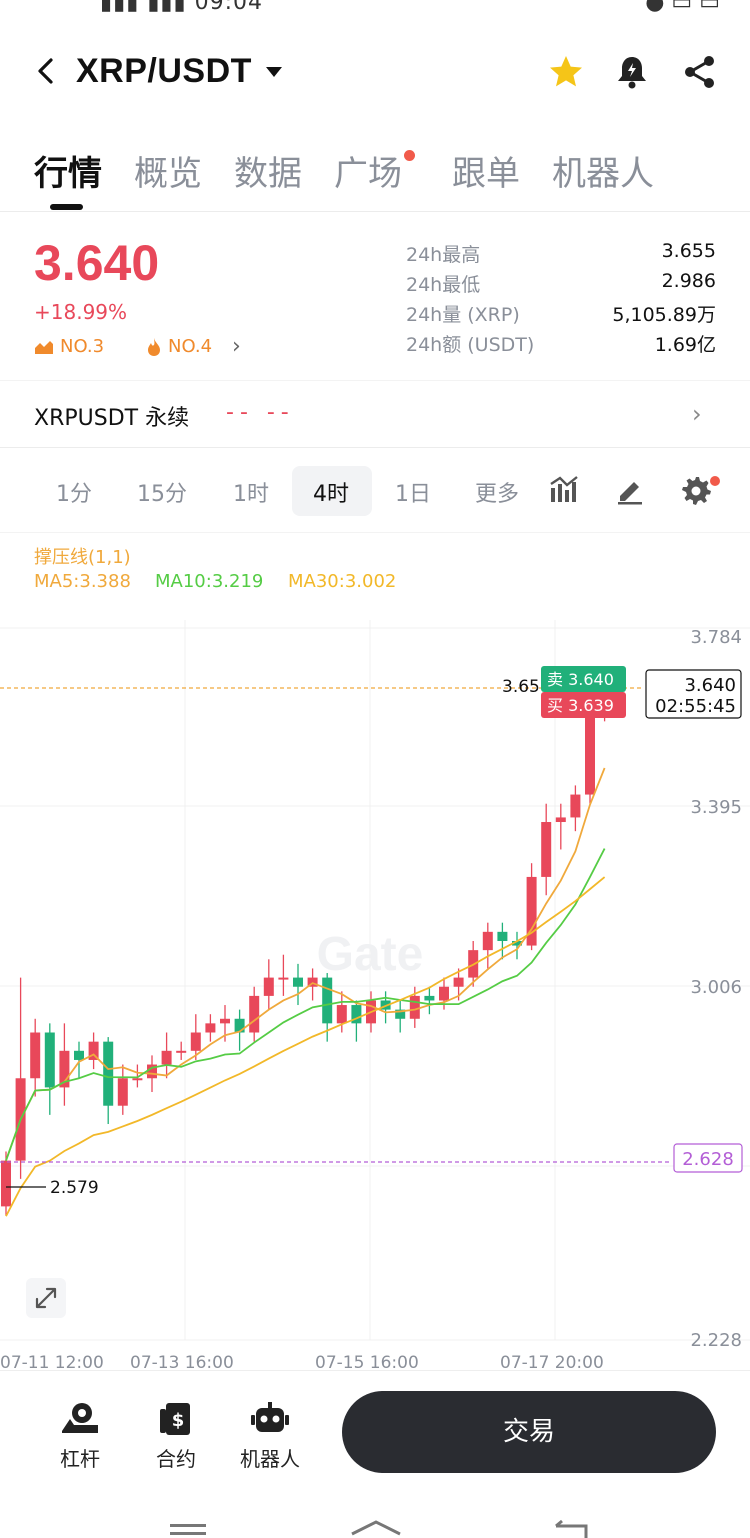  Describe the element at coordinates (368, 174) in the screenshot. I see `tab-square: 广场` at that location.